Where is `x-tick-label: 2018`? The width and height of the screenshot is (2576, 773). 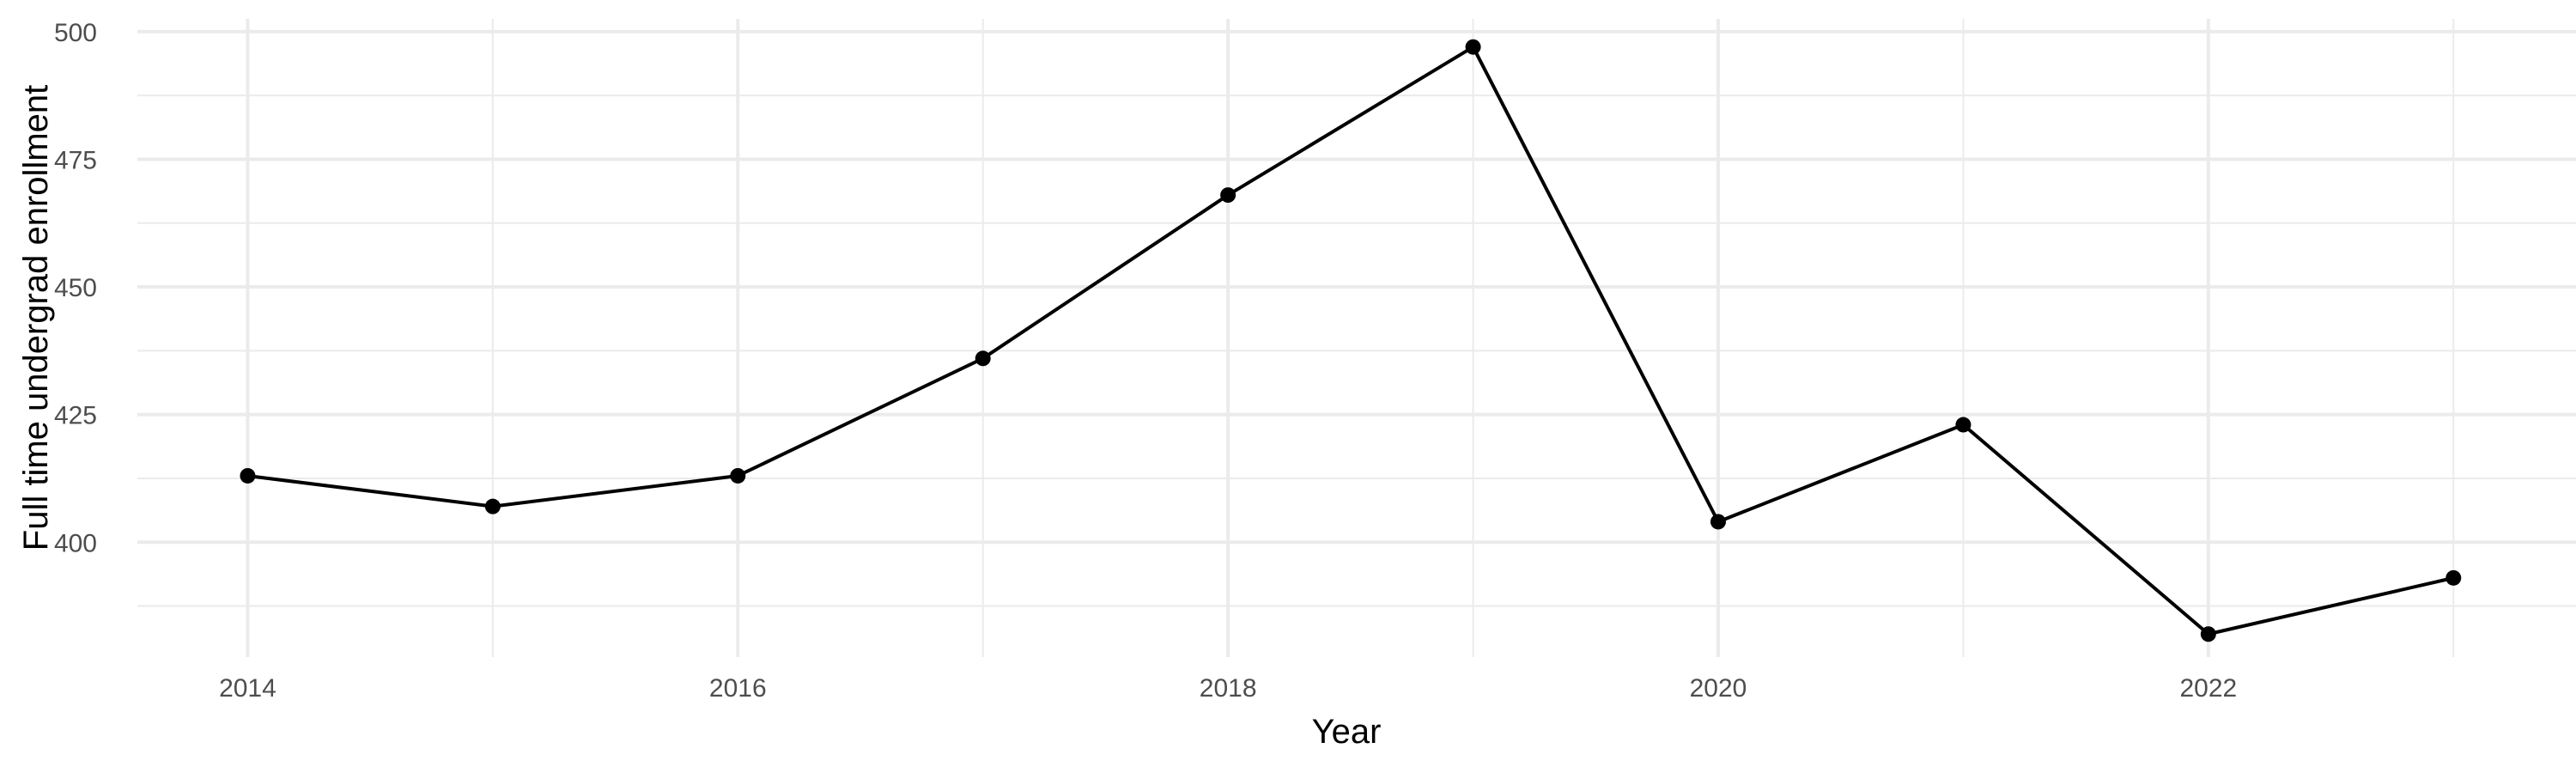
x-tick-label: 2018 is located at coordinates (1228, 688).